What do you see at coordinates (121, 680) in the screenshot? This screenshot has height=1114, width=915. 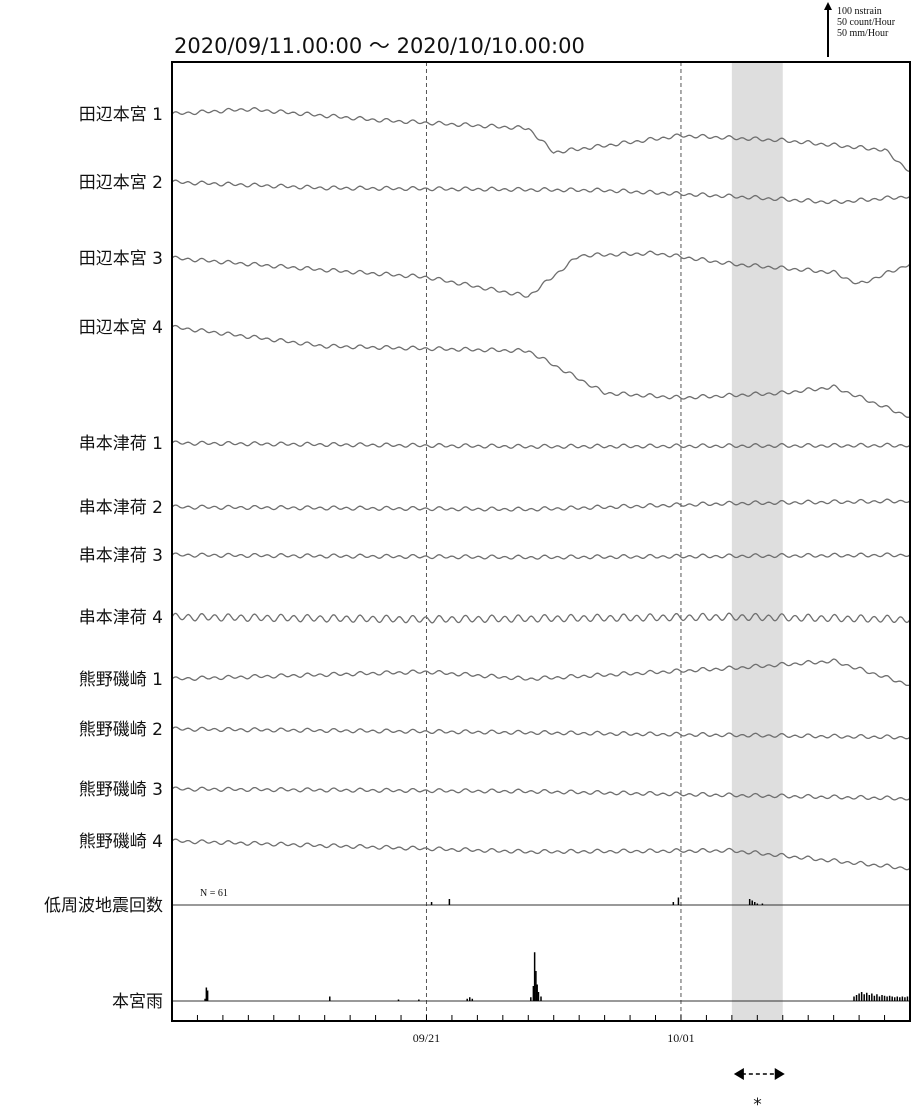 I see `series-label: 熊野磯崎 1` at bounding box center [121, 680].